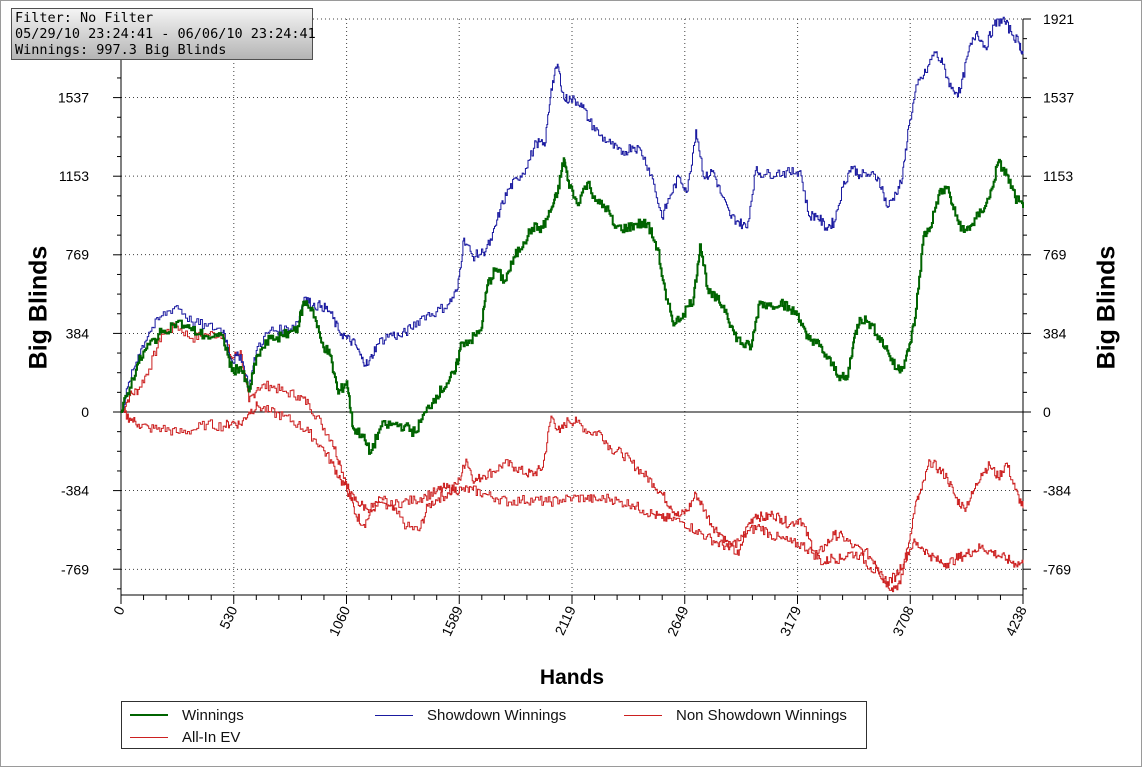  What do you see at coordinates (211, 737) in the screenshot?
I see `legend-label-all-in-ev: All-In EV` at bounding box center [211, 737].